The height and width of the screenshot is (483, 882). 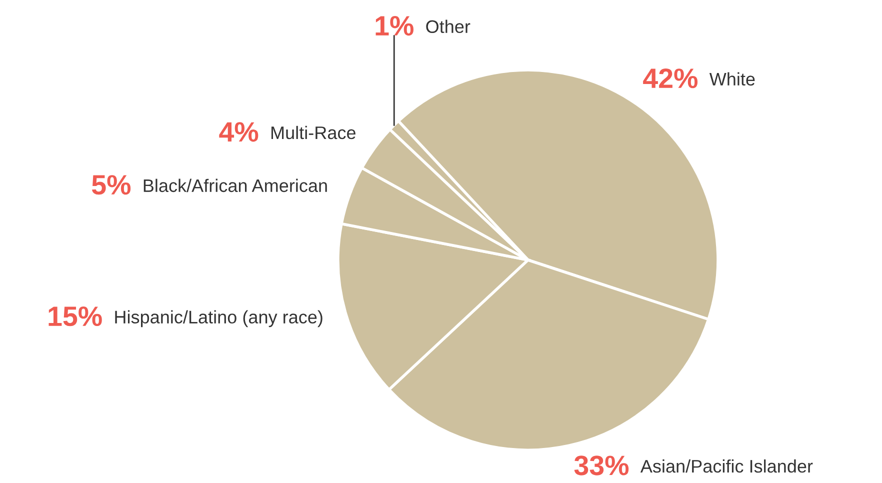 What do you see at coordinates (313, 133) in the screenshot?
I see `slice-label: Multi-Race` at bounding box center [313, 133].